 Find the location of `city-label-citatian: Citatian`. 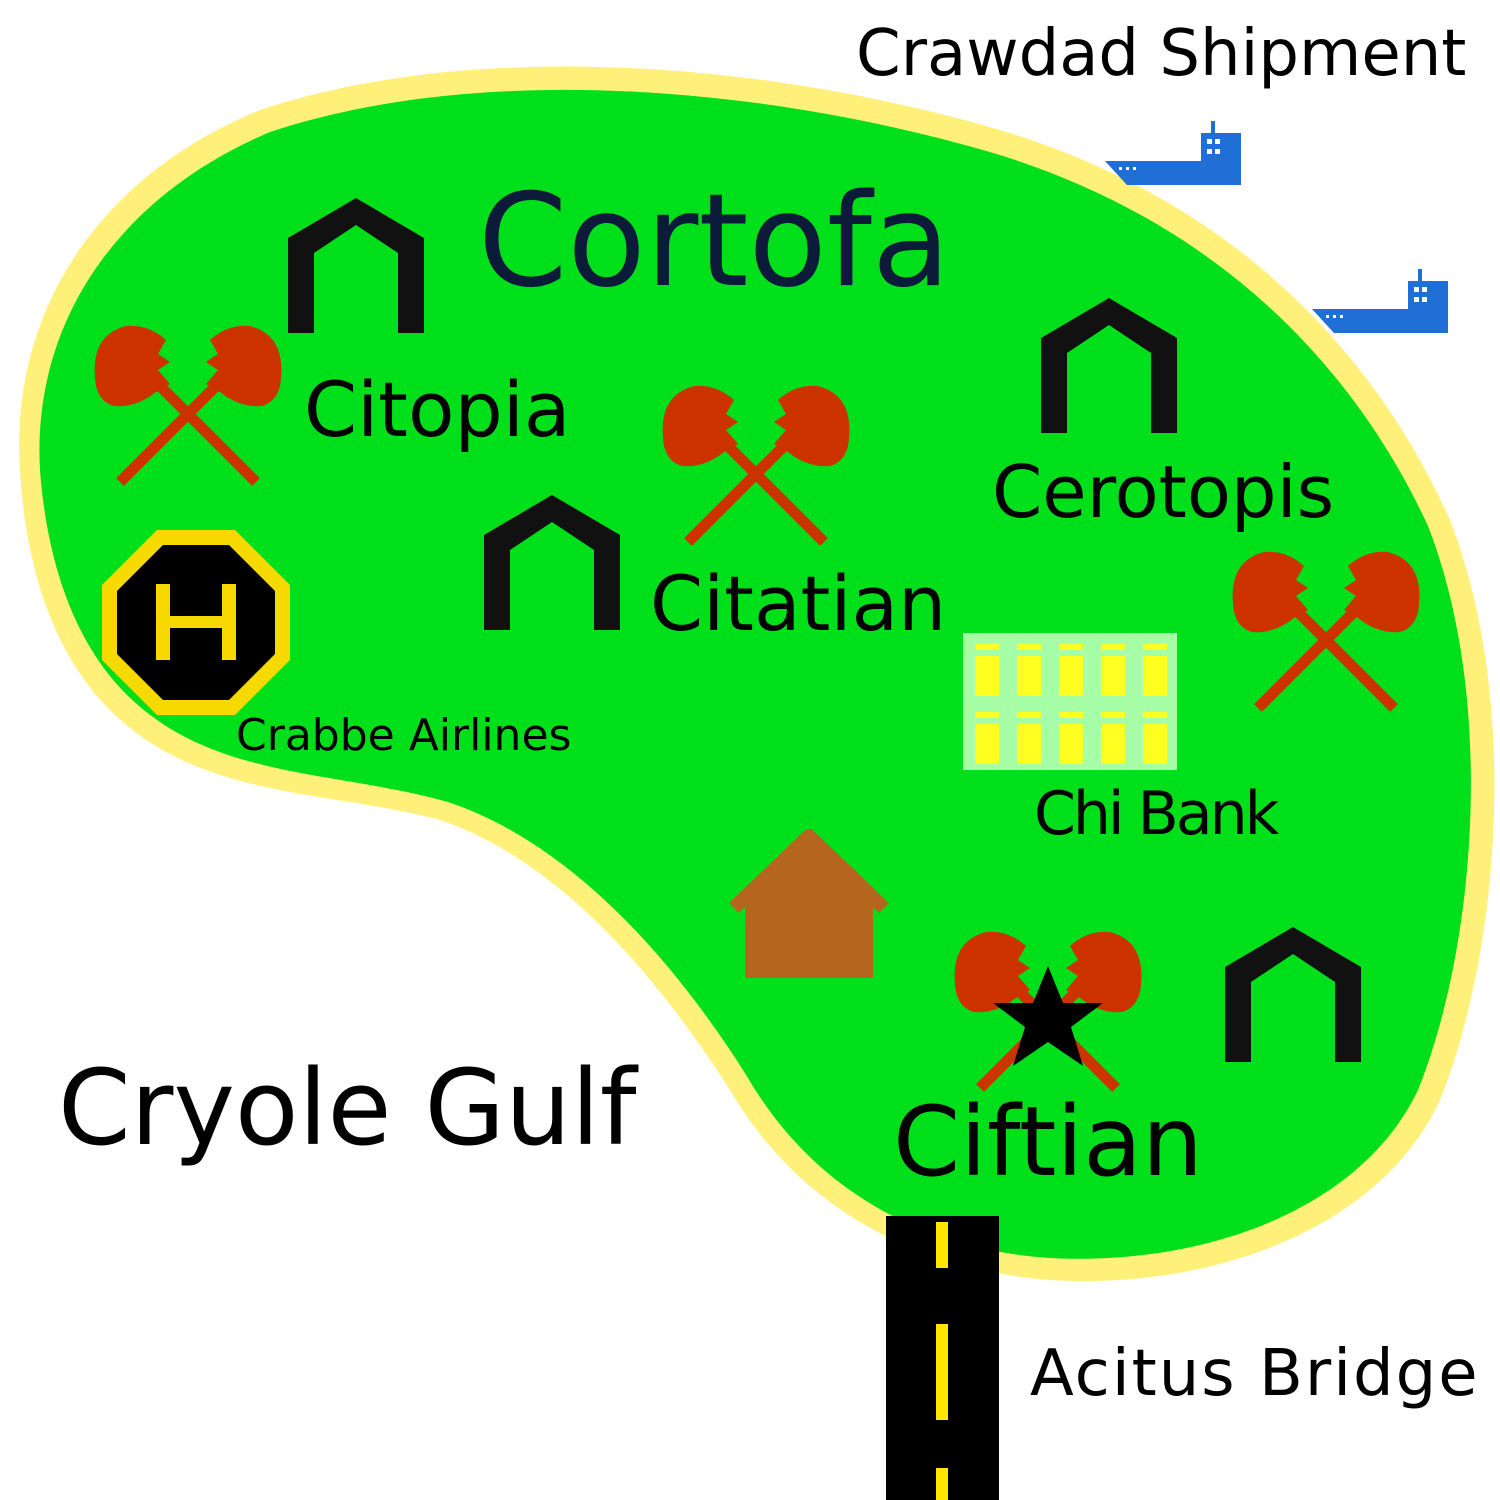

city-label-citatian: Citatian is located at coordinates (798, 603).